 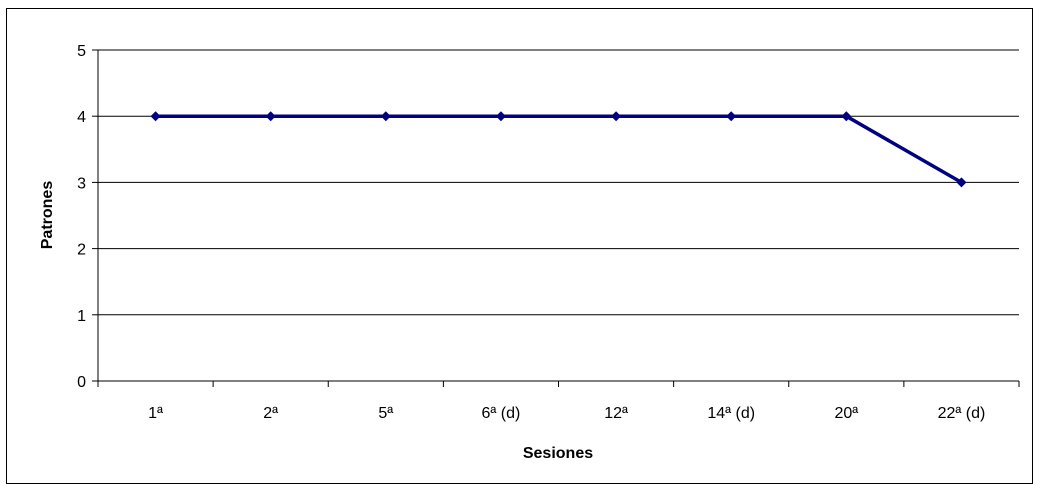 What do you see at coordinates (731, 413) in the screenshot?
I see `x-tick-label: 14ª (d)` at bounding box center [731, 413].